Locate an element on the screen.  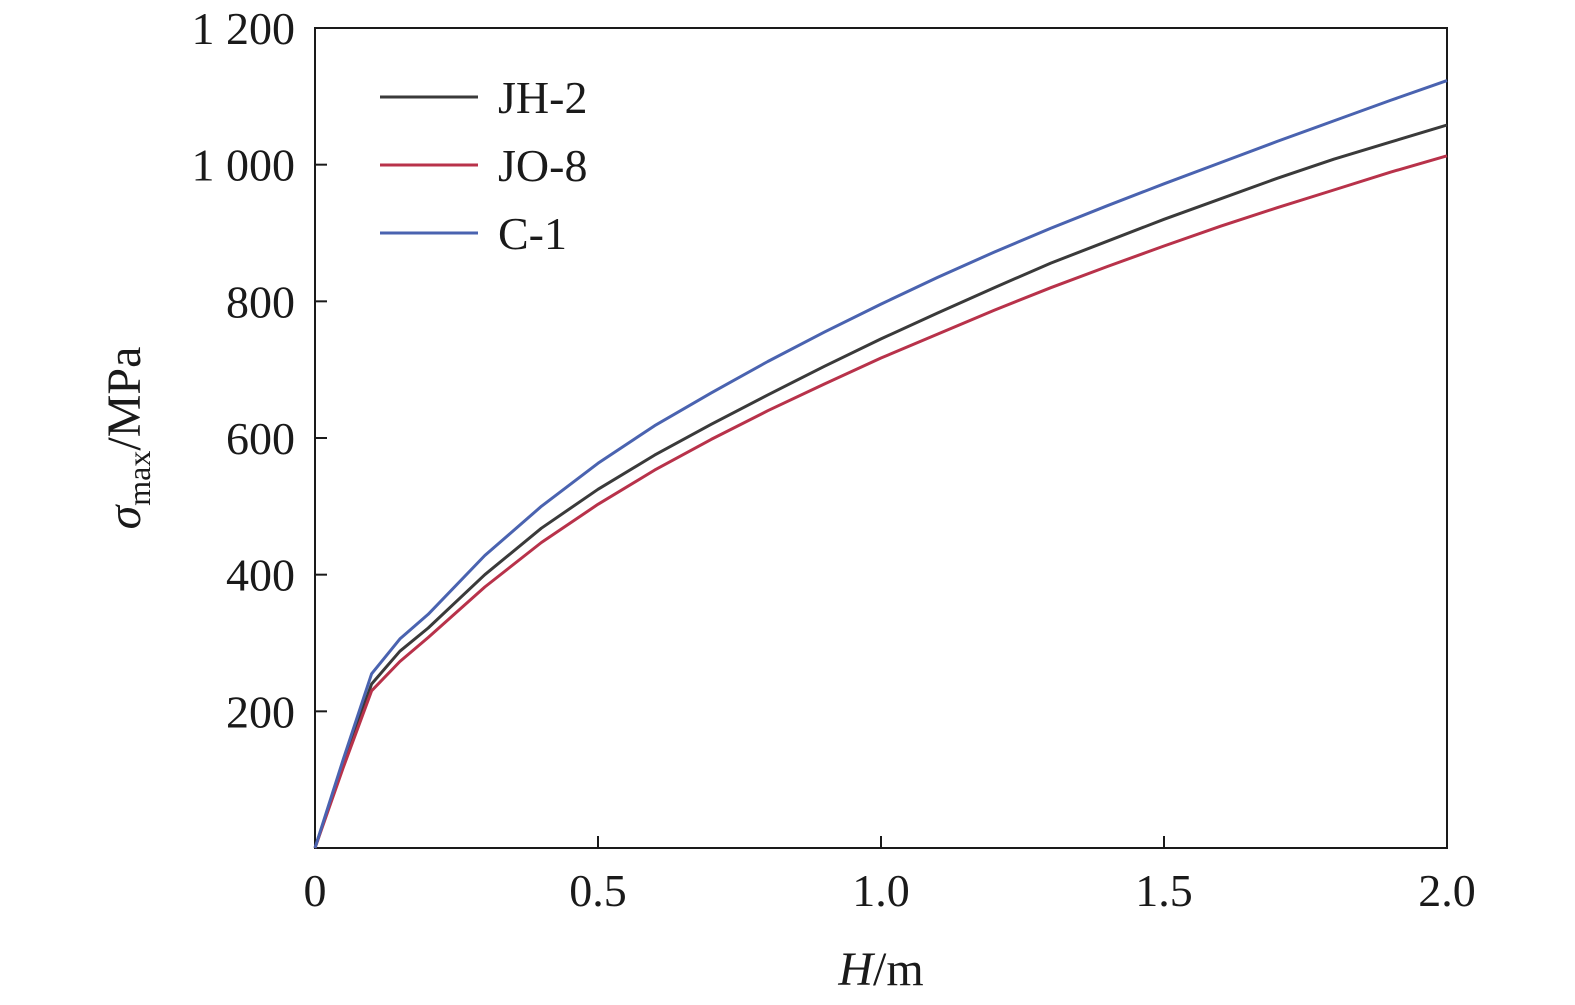
y-tick-label: 1 000 is located at coordinates (244, 165).